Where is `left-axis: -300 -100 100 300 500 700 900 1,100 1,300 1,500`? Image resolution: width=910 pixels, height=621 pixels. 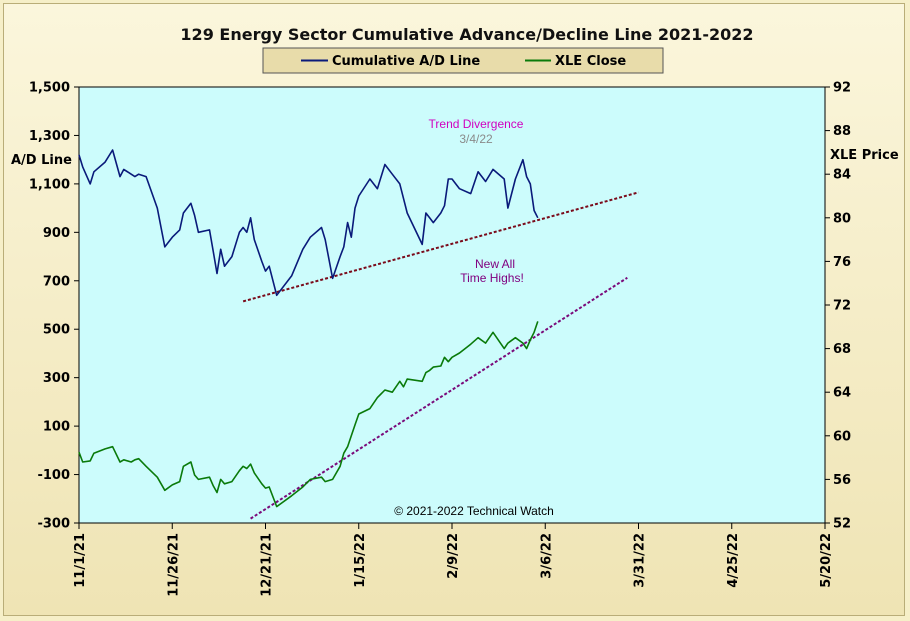 left-axis: -300 -100 100 300 500 700 900 1,100 1,300 1,500 is located at coordinates (54, 306).